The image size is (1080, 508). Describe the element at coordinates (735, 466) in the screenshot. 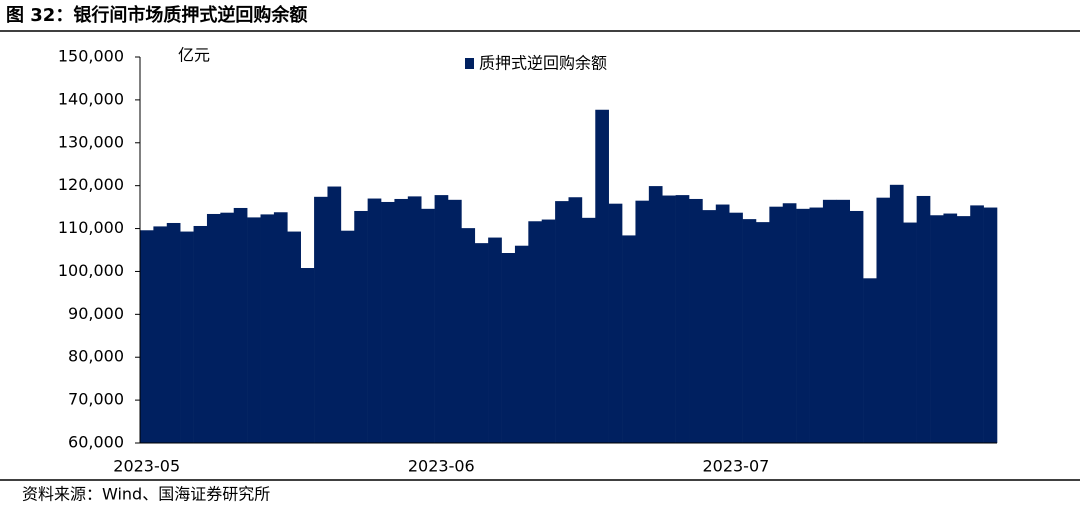

I see `x-tick-label: 2023-07` at that location.